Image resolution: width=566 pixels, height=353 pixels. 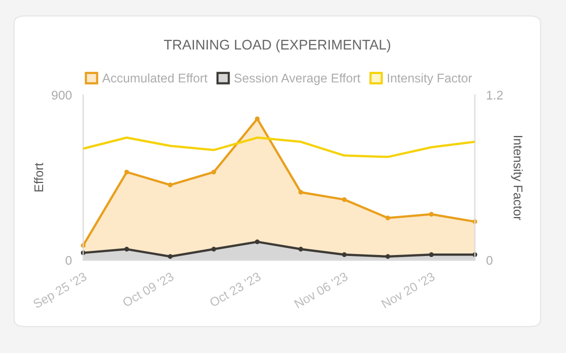 I want to click on legend-label: Session Average Effort, so click(x=297, y=79).